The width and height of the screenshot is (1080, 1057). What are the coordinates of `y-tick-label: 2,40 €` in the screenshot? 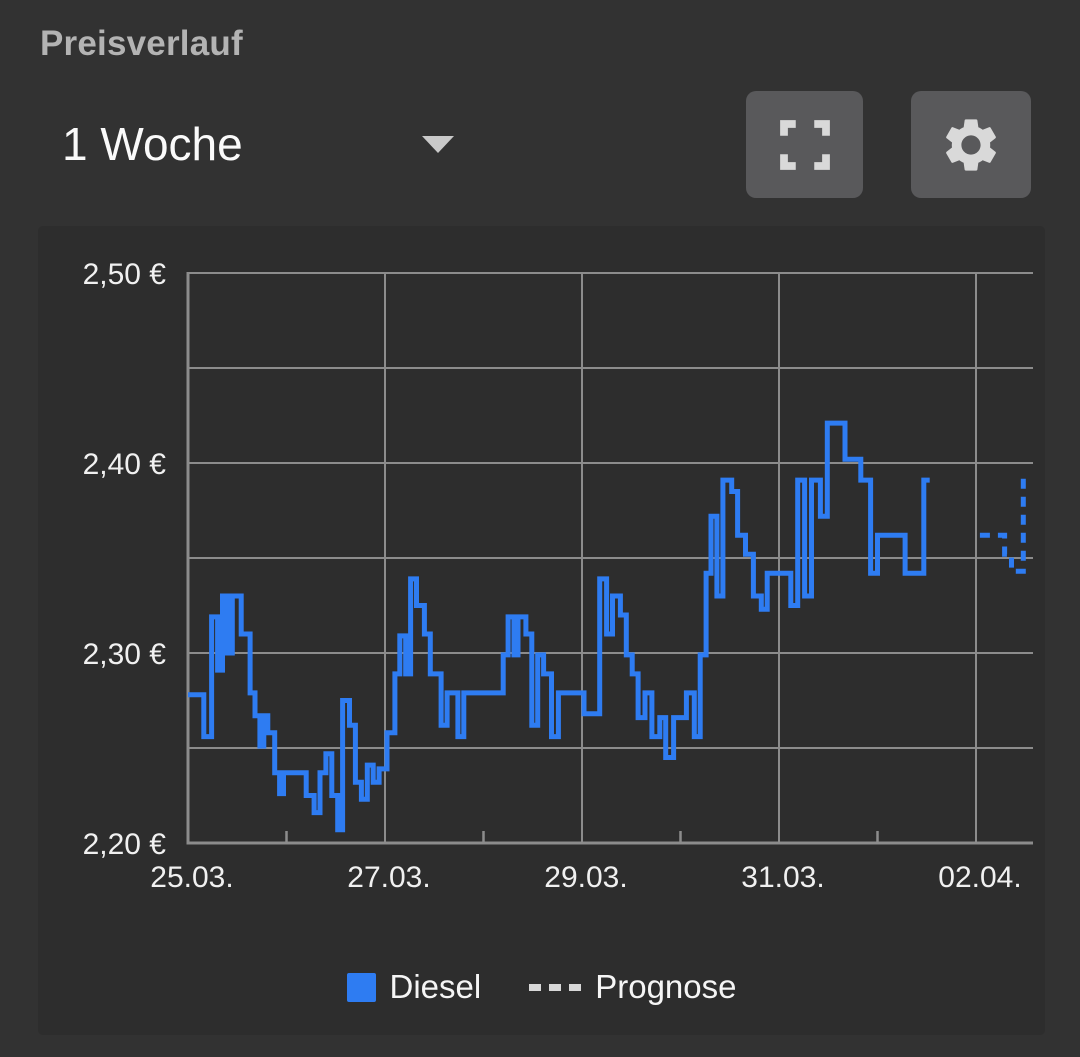 It's located at (125, 464).